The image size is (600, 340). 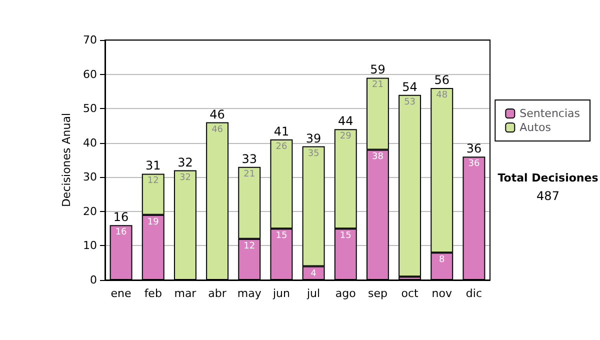 I want to click on total-label: 44, so click(x=346, y=121).